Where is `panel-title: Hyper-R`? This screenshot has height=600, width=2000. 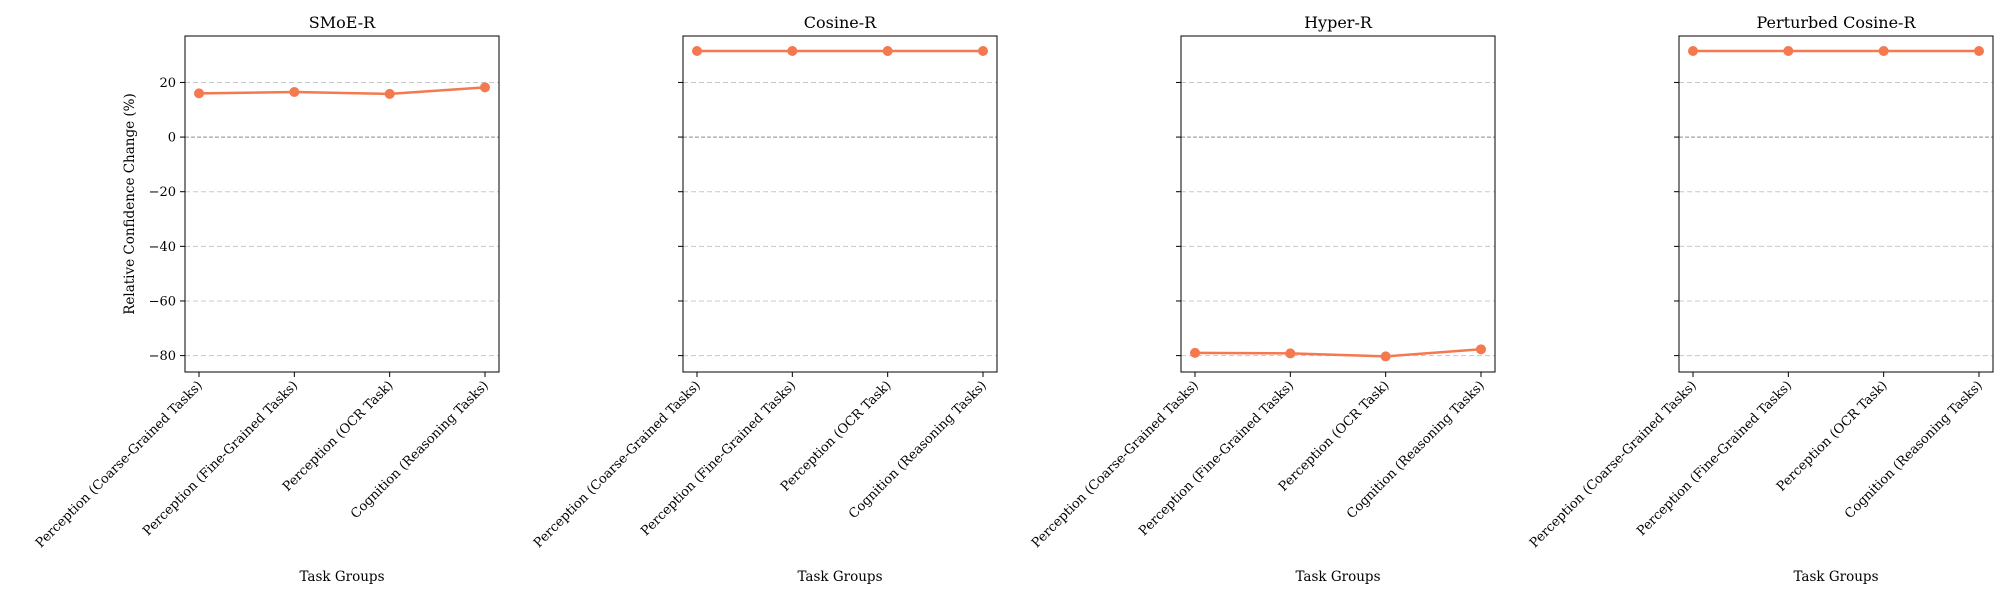
panel-title: Hyper-R is located at coordinates (1338, 22).